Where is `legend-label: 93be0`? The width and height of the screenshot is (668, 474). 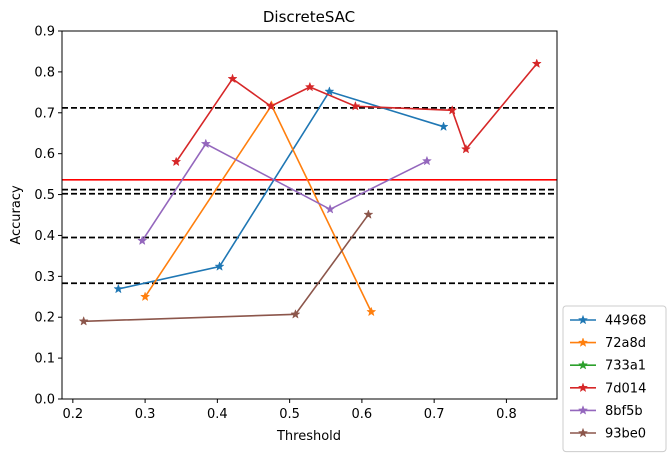
legend-label: 93be0 is located at coordinates (625, 434).